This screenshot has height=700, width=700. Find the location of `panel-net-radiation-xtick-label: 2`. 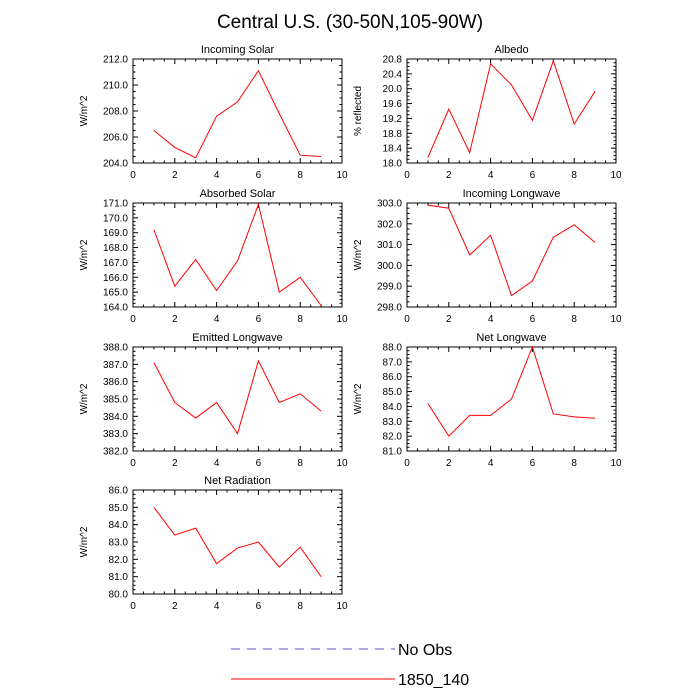

panel-net-radiation-xtick-label: 2 is located at coordinates (175, 606).